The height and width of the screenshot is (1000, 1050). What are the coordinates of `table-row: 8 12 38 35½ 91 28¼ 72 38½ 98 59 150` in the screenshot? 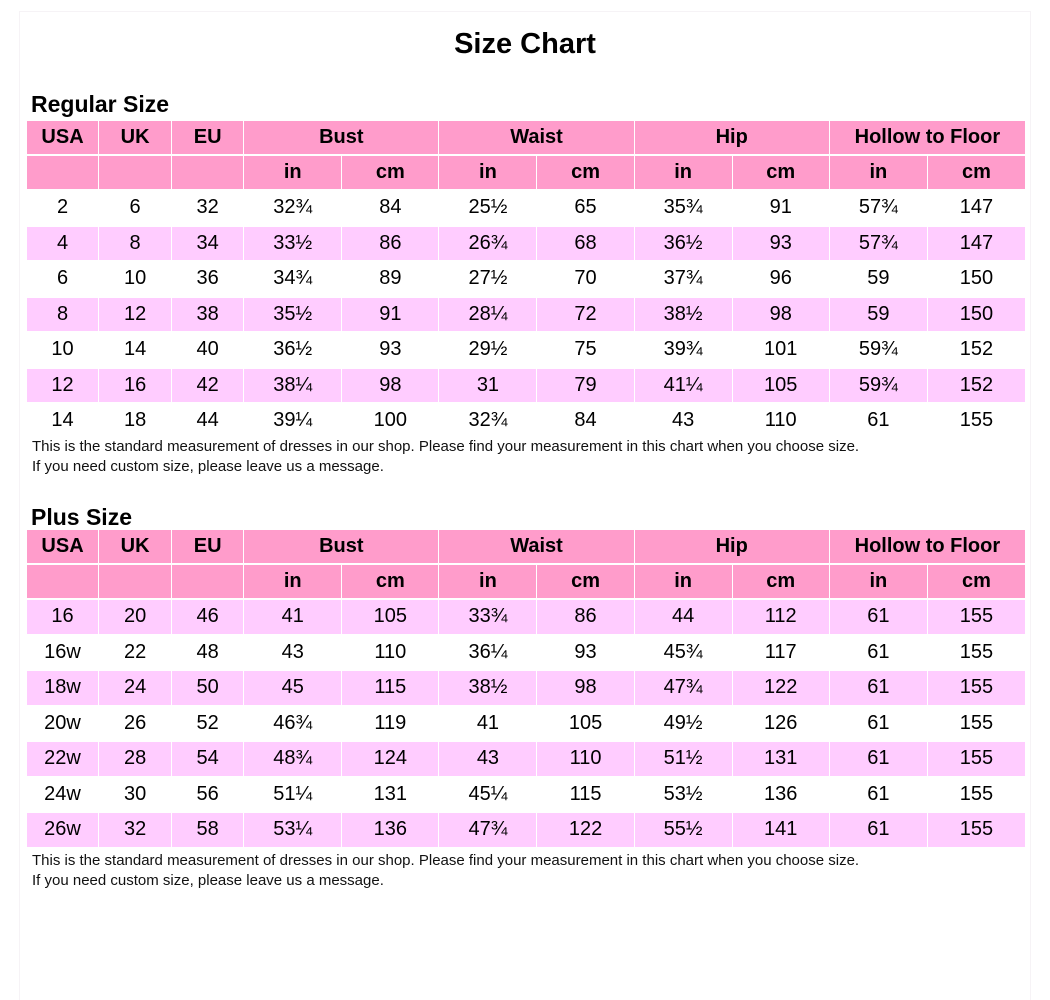 It's located at (526, 314).